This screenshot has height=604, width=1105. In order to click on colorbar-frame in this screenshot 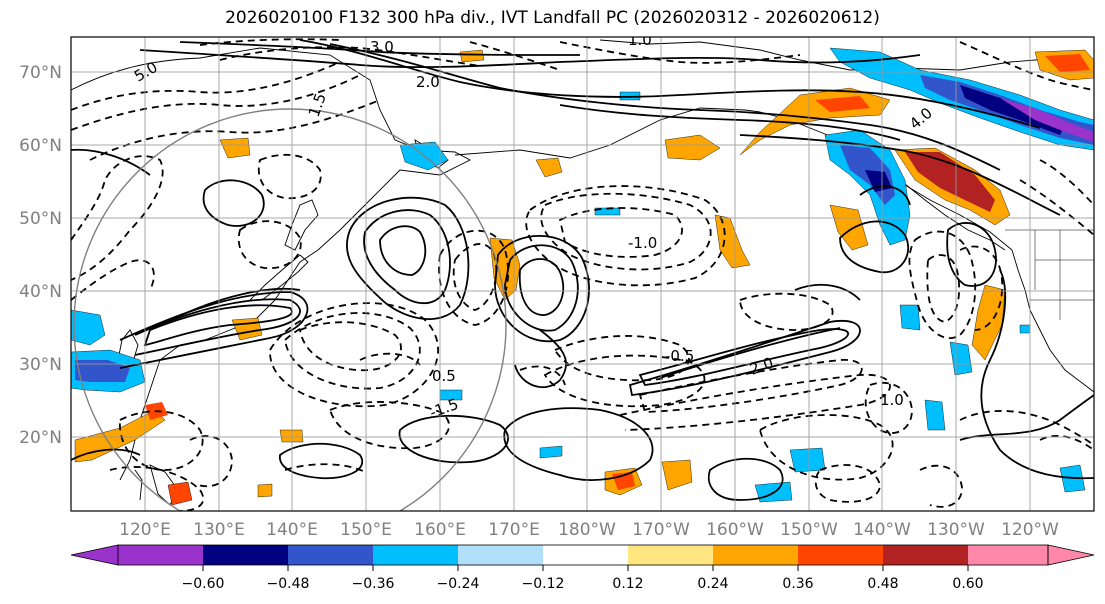, I will do `click(583, 555)`.